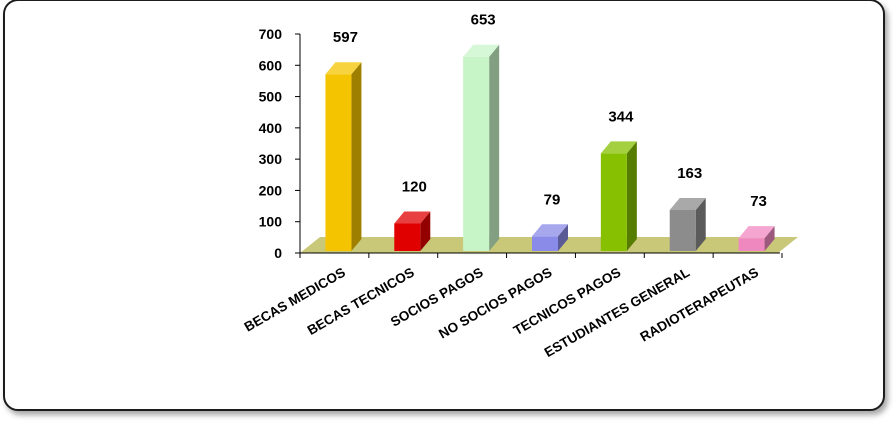 The height and width of the screenshot is (429, 896). What do you see at coordinates (271, 65) in the screenshot?
I see `y-tick-label: 600` at bounding box center [271, 65].